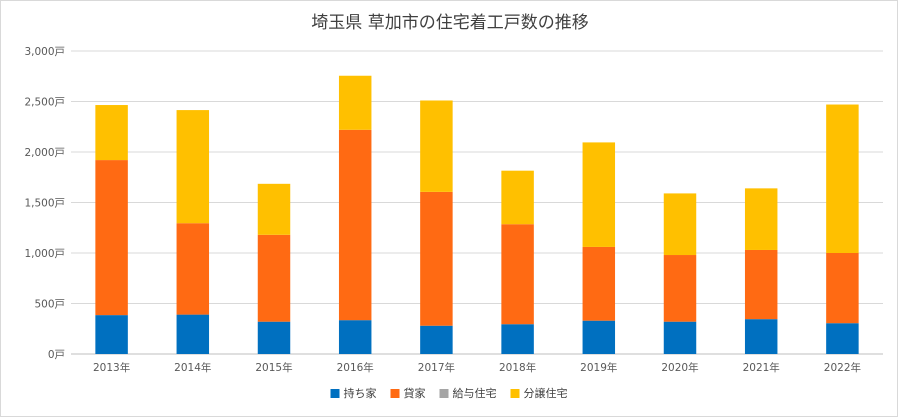 This screenshot has height=419, width=900. What do you see at coordinates (49, 305) in the screenshot?
I see `y-tick-label: 500戸` at bounding box center [49, 305].